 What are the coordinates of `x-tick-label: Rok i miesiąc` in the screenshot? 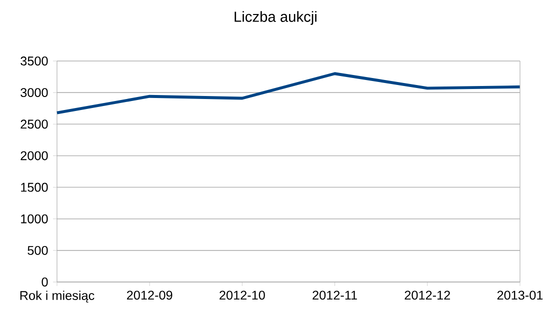 It's located at (57, 296).